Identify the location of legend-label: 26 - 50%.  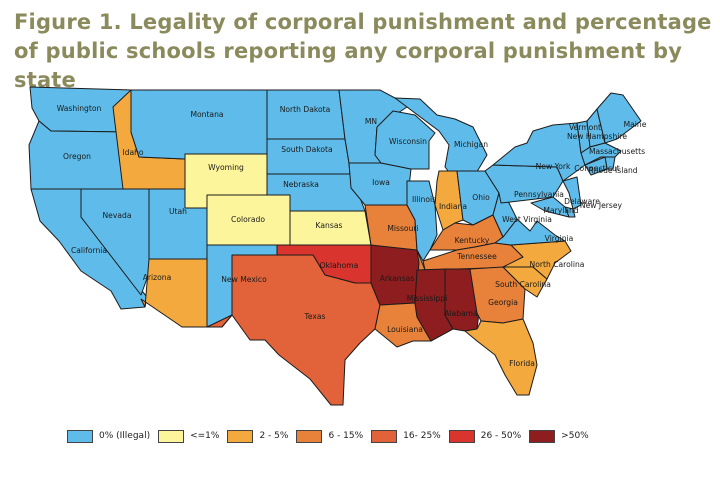
(501, 436).